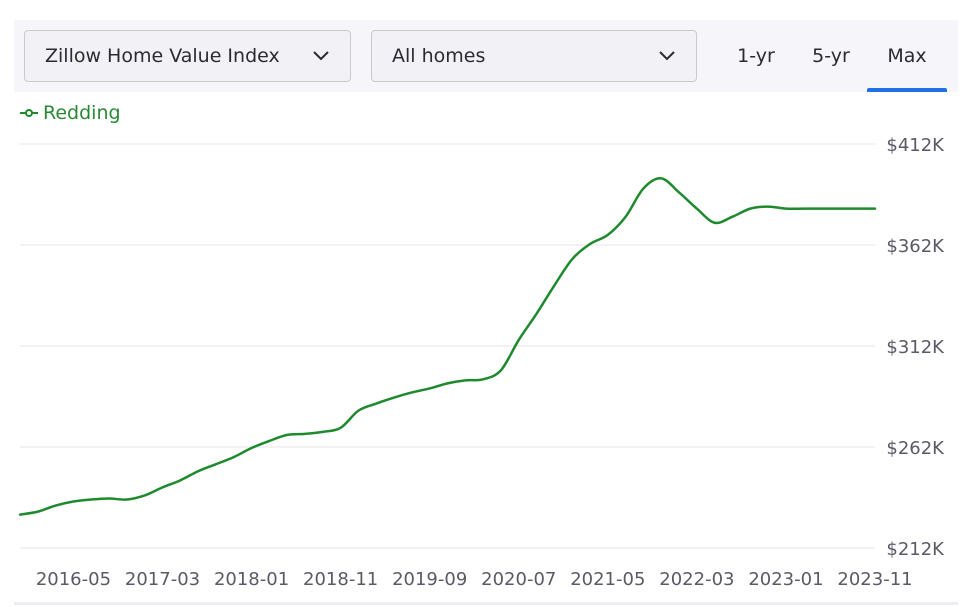 This screenshot has width=970, height=607. What do you see at coordinates (486, 603) in the screenshot?
I see `chart-bottom-border` at bounding box center [486, 603].